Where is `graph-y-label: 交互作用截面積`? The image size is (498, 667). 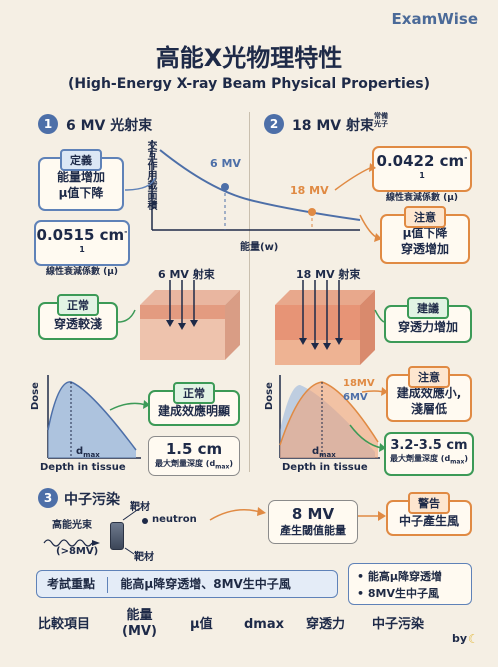 graph-y-label: 交互作用截面積 is located at coordinates (150, 175).